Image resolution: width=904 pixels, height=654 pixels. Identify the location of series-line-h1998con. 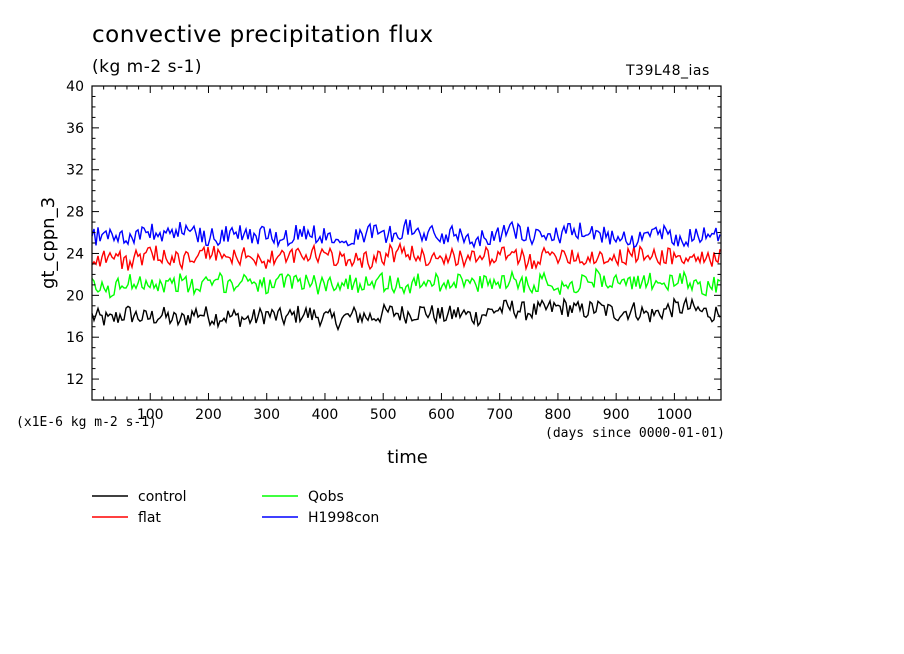
(406, 234).